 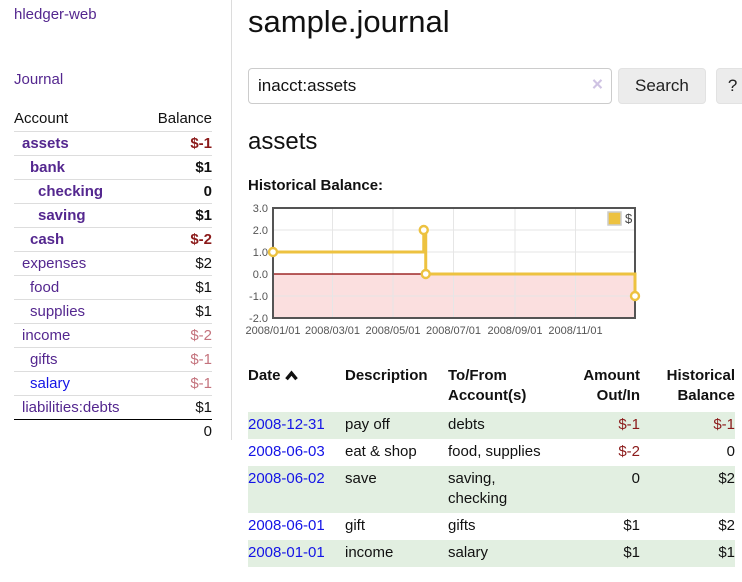 What do you see at coordinates (260, 209) in the screenshot?
I see `y-tick-label: 3.0` at bounding box center [260, 209].